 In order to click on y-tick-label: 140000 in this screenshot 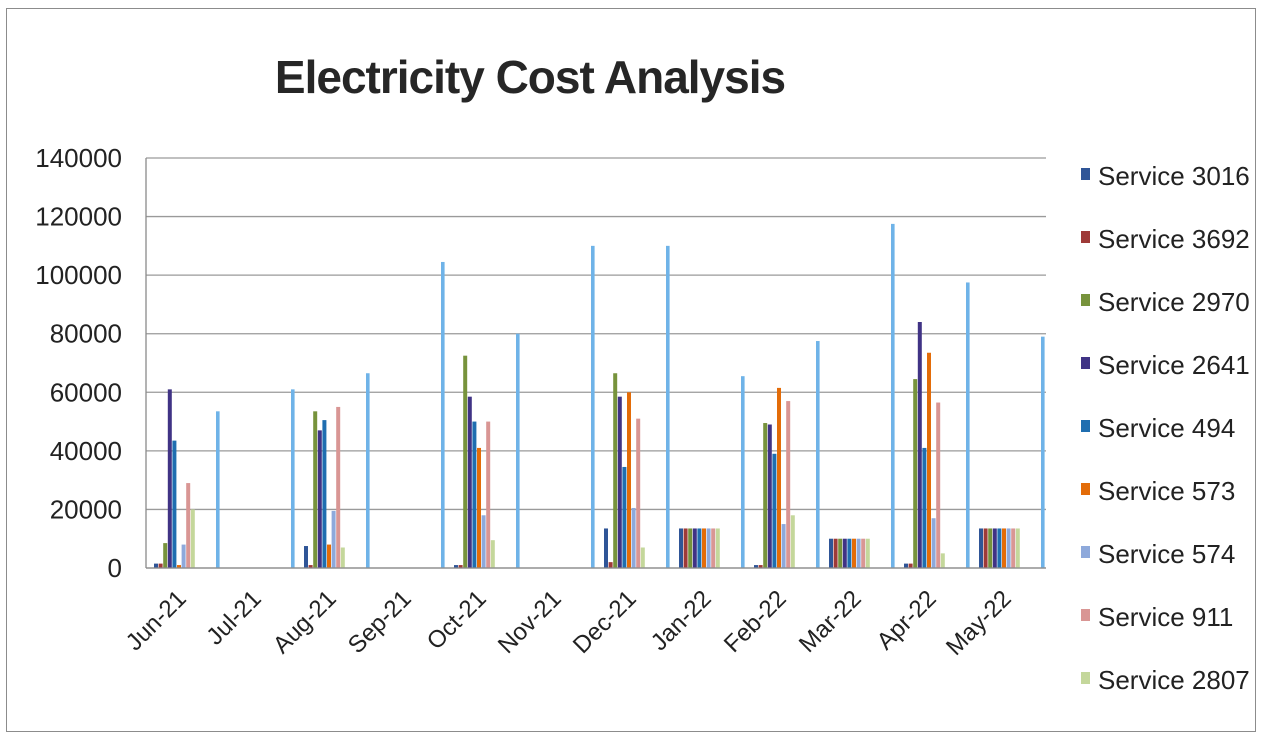, I will do `click(78, 158)`.